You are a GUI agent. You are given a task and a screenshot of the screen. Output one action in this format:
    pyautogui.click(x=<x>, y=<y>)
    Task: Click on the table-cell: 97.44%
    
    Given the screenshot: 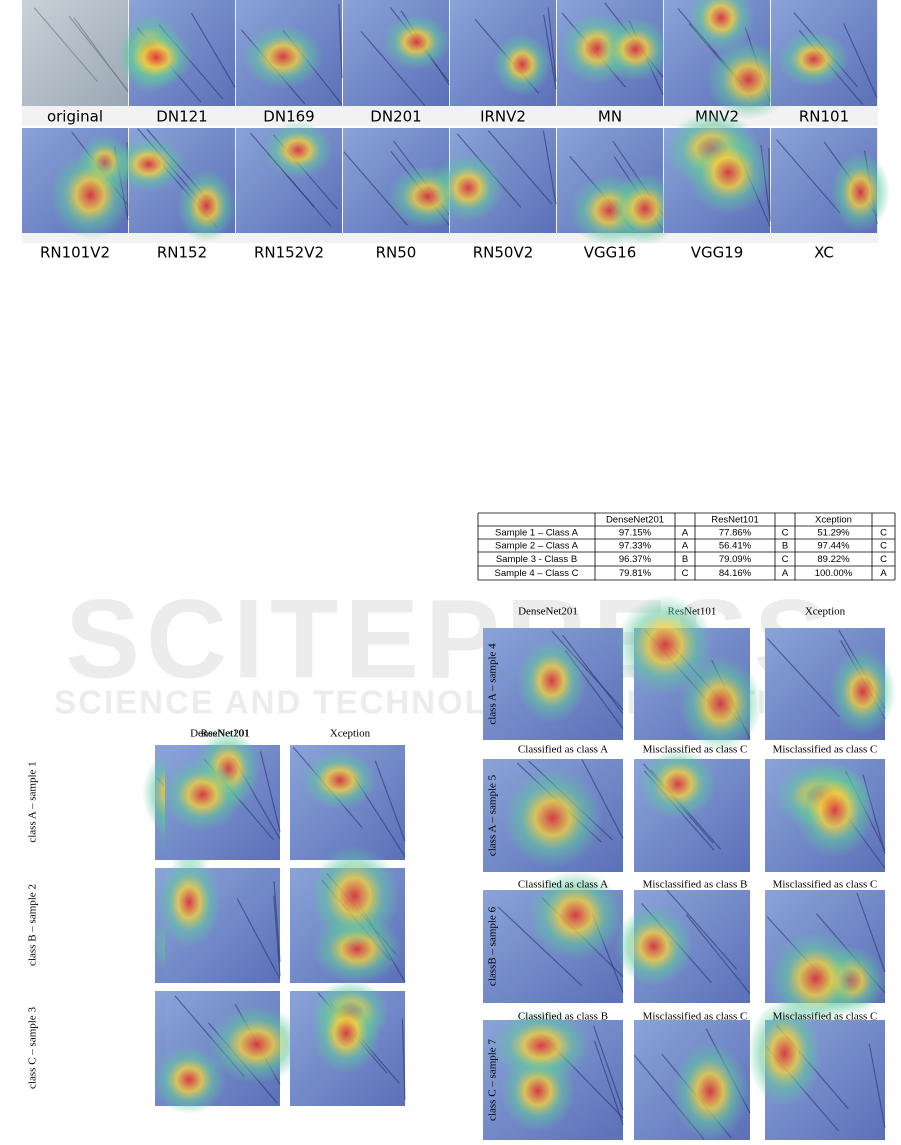 What is the action you would take?
    pyautogui.click(x=833, y=546)
    